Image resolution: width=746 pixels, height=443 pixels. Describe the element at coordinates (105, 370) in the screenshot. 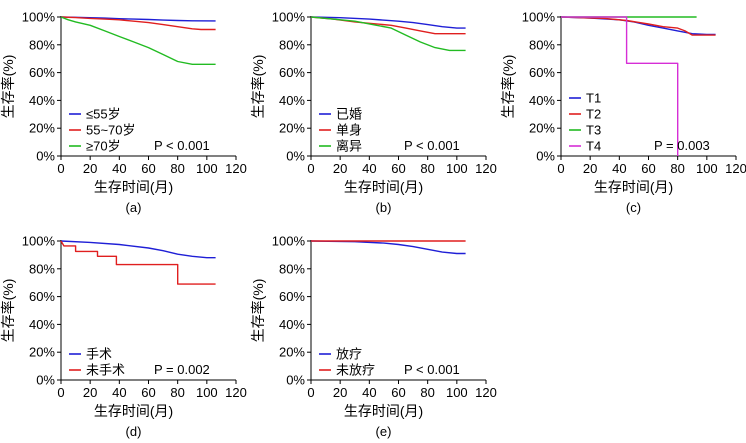

I see `legend-label: 未手术` at that location.